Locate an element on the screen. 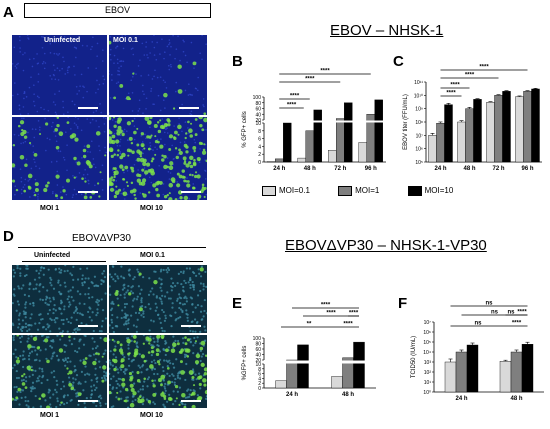  legend-item-moi10: MOI=10 is located at coordinates (430, 191).